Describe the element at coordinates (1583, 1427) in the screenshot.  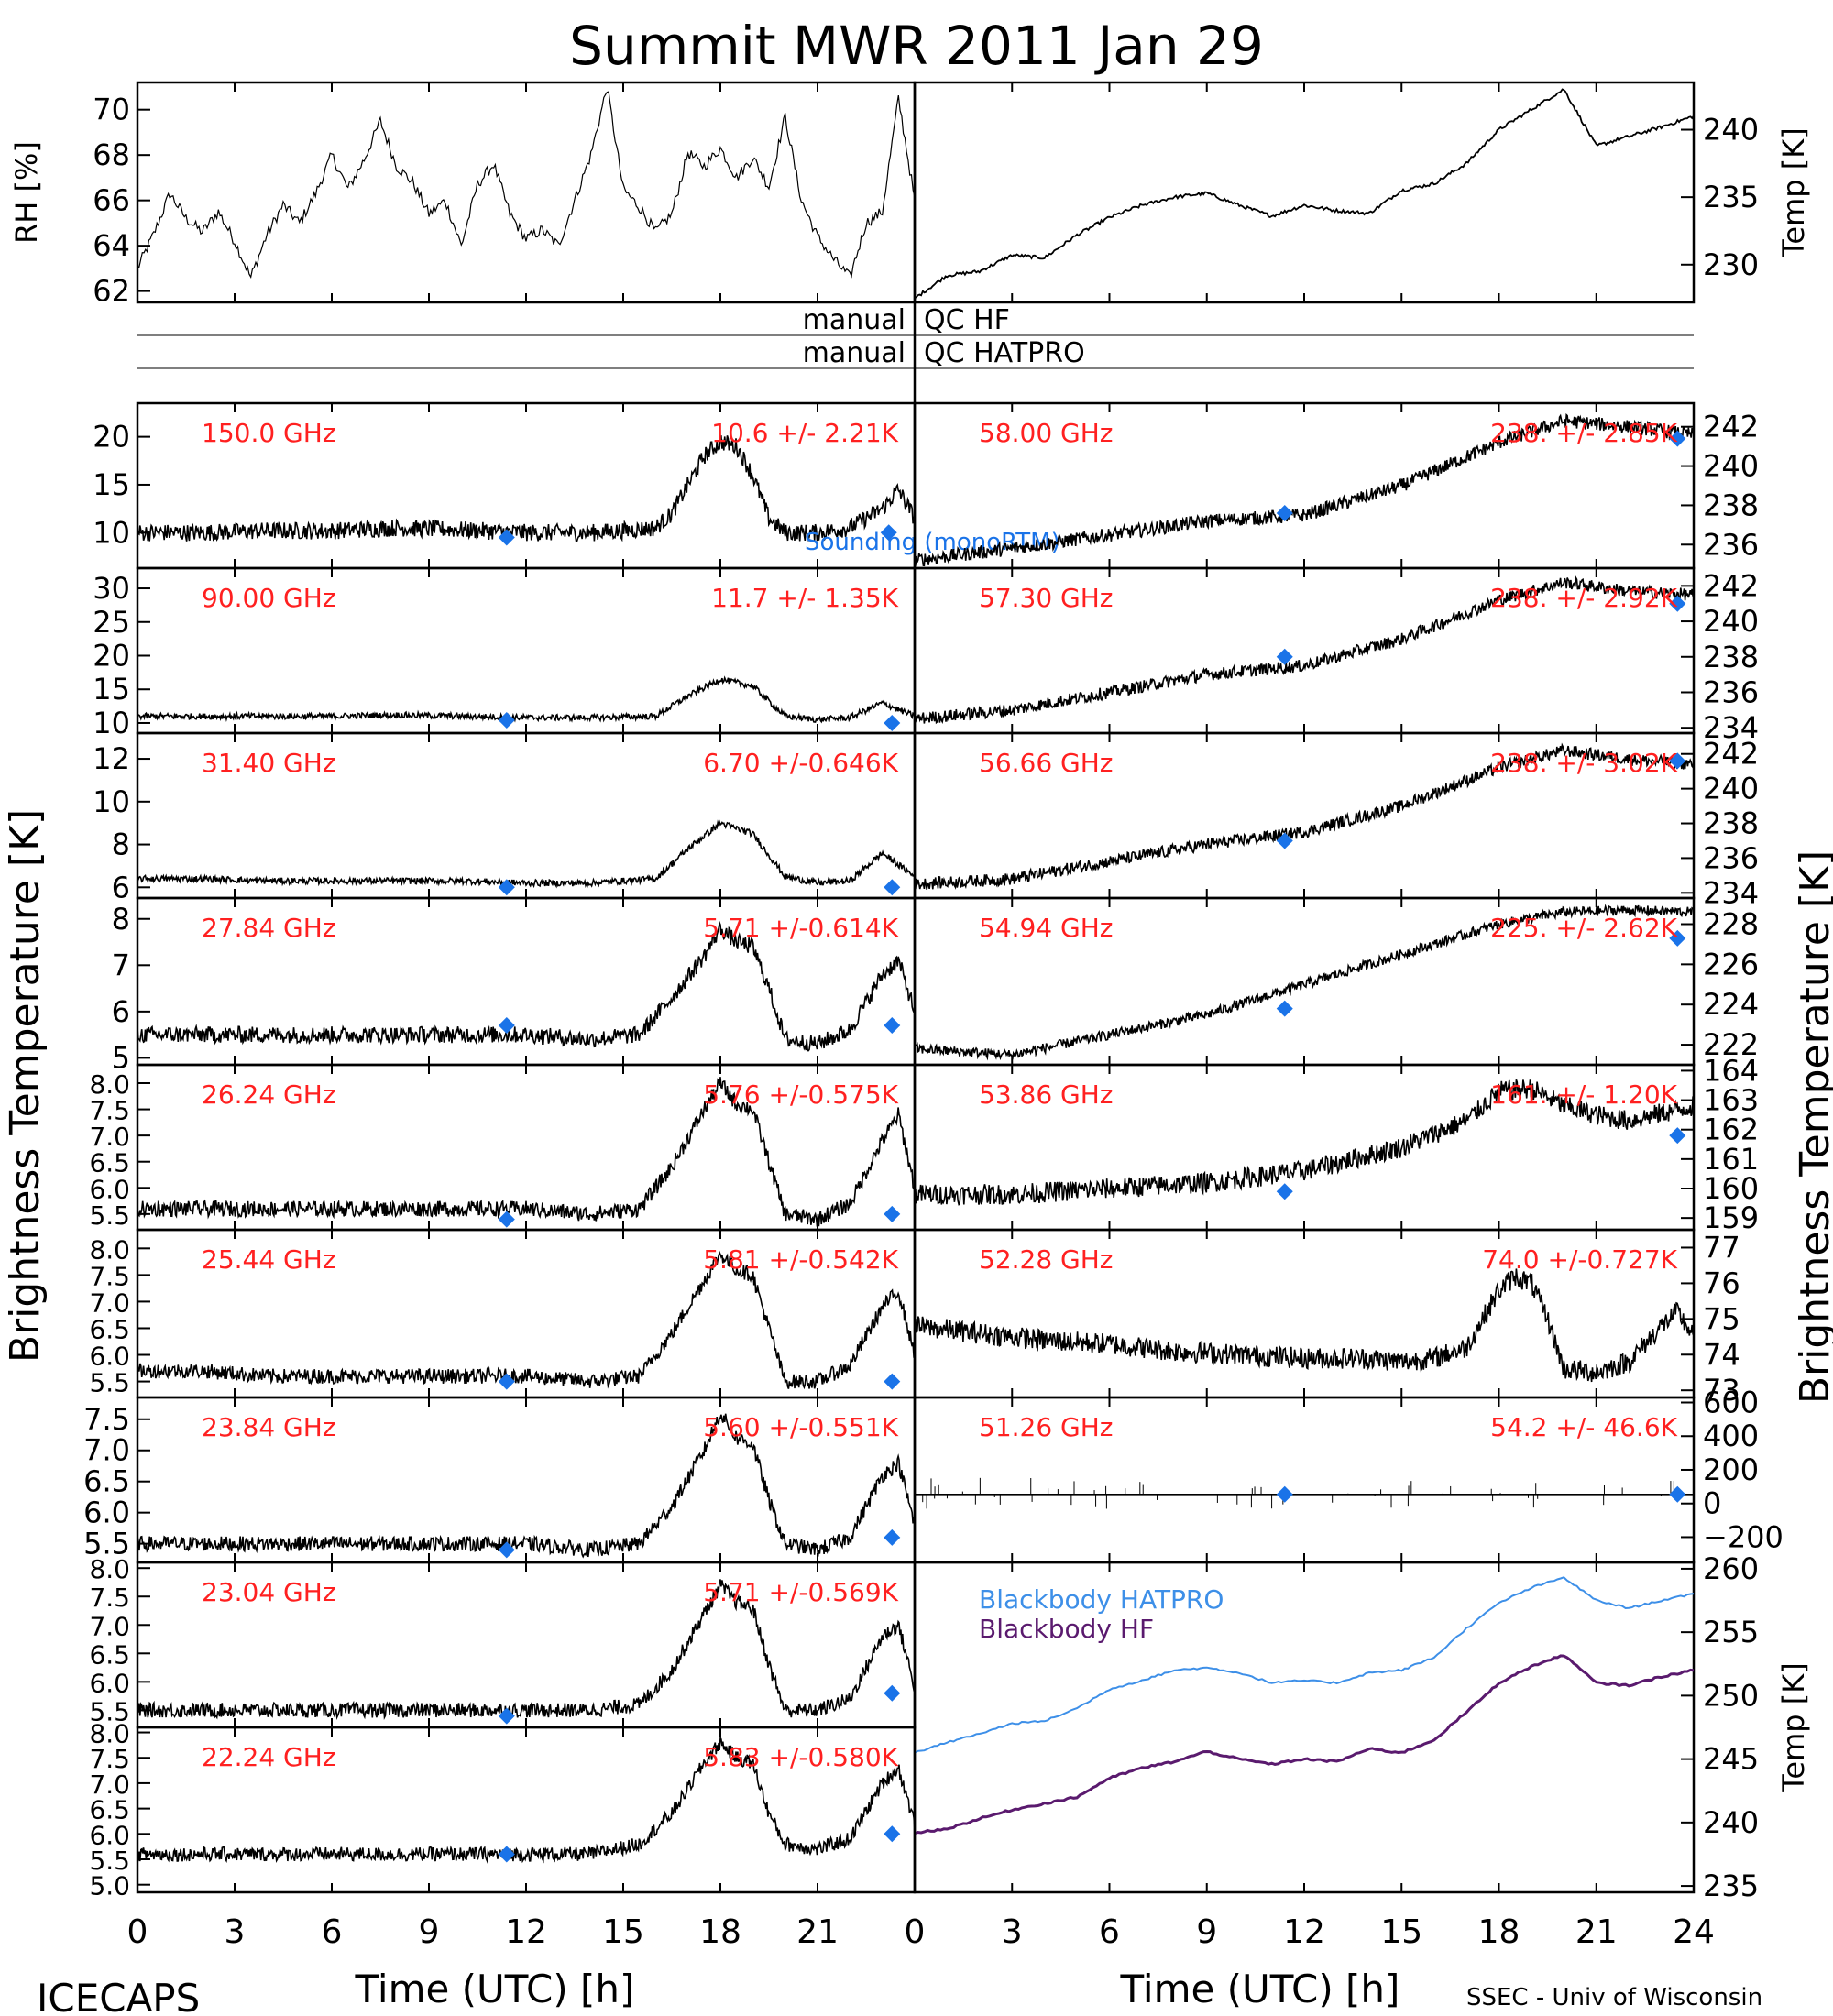
I see `stat-label: 54.2 +/- 46.6K` at that location.